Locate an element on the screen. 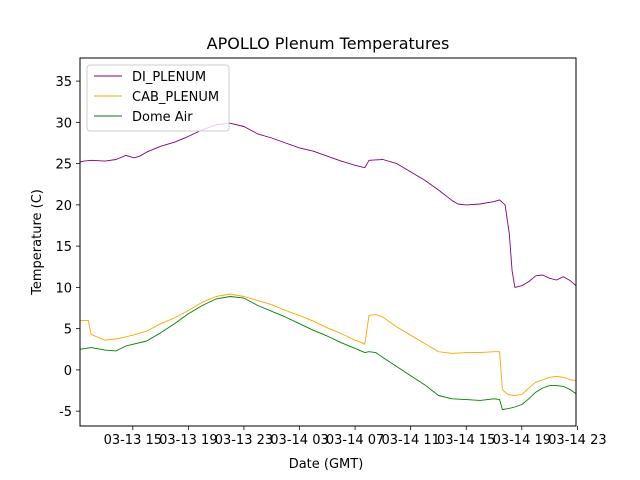  y-tick-label: 25 is located at coordinates (63, 165).